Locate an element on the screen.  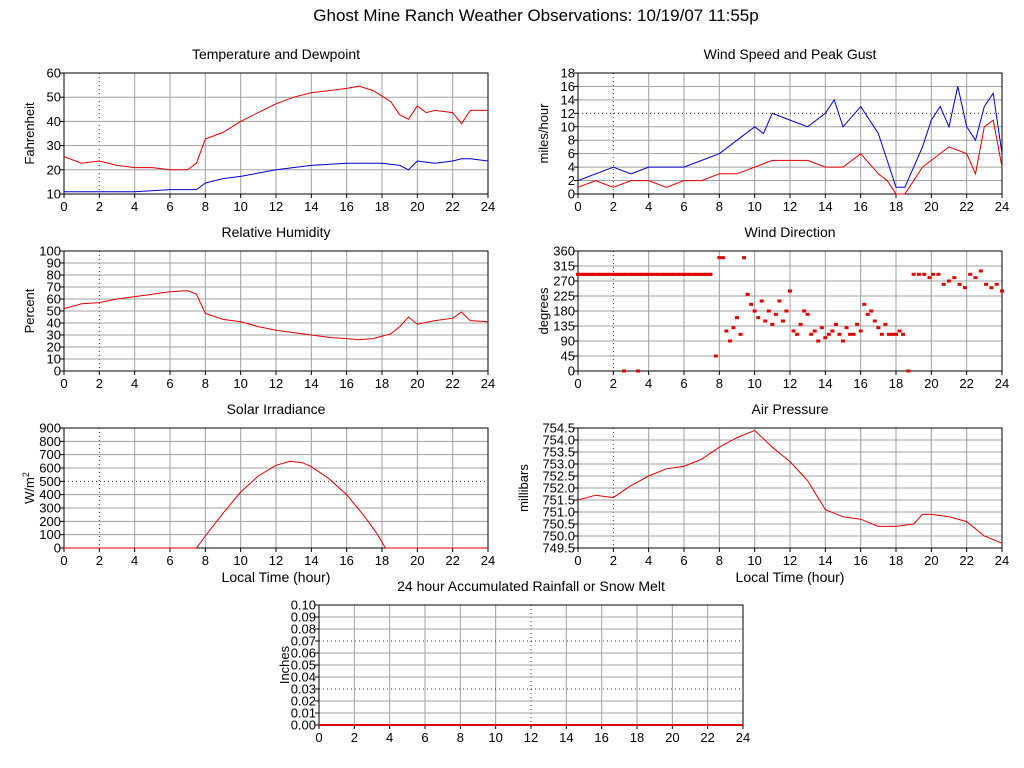
y-tick-label: 600 is located at coordinates (50, 468).